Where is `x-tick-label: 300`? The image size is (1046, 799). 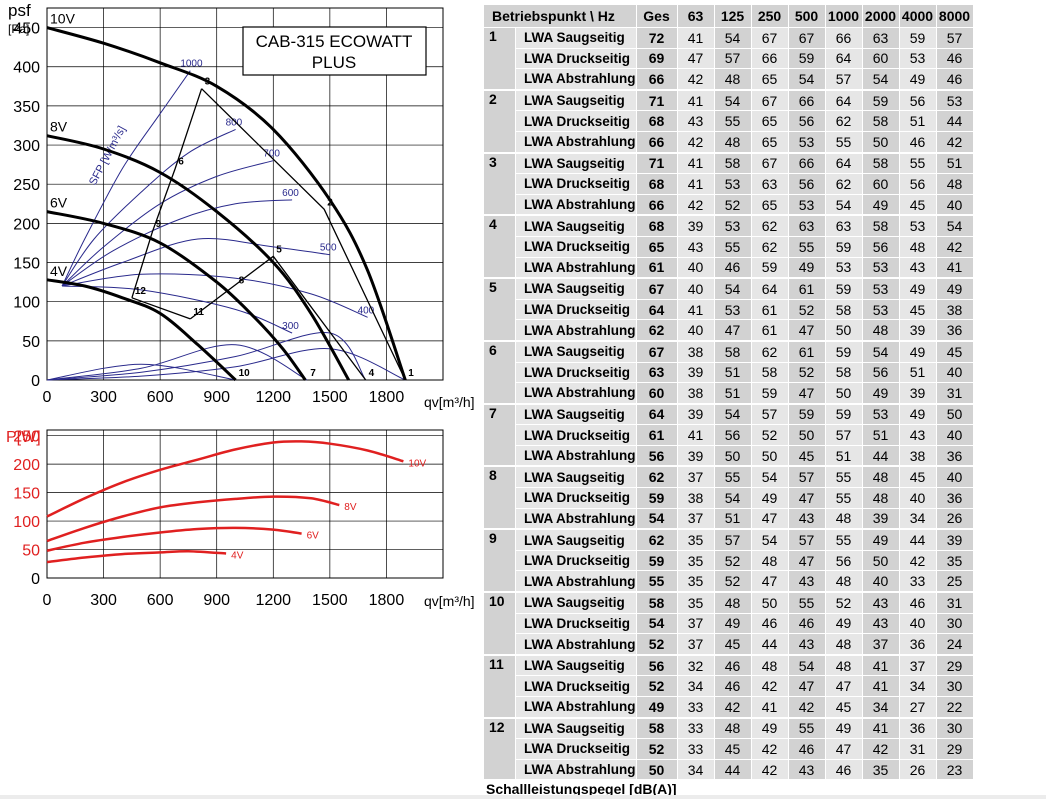 x-tick-label: 300 is located at coordinates (103, 600).